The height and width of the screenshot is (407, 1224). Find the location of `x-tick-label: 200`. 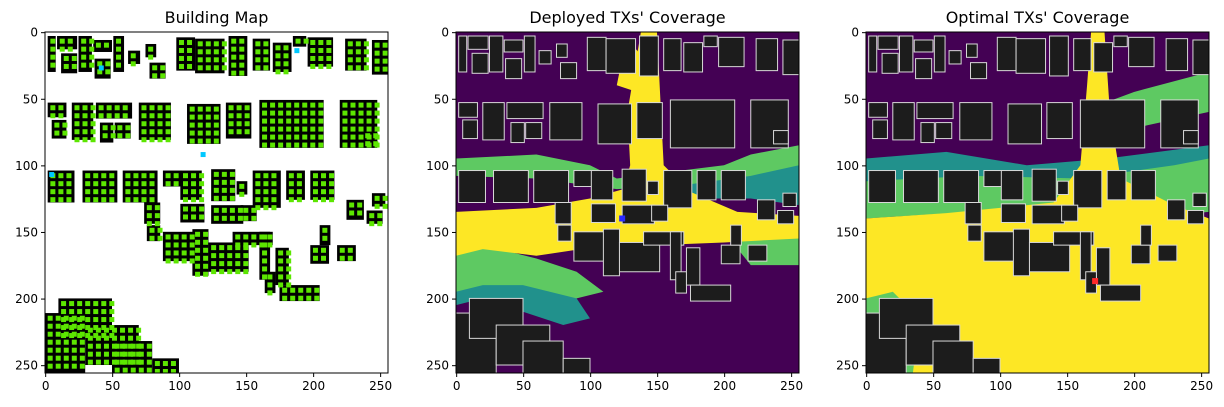

x-tick-label: 200 is located at coordinates (724, 386).